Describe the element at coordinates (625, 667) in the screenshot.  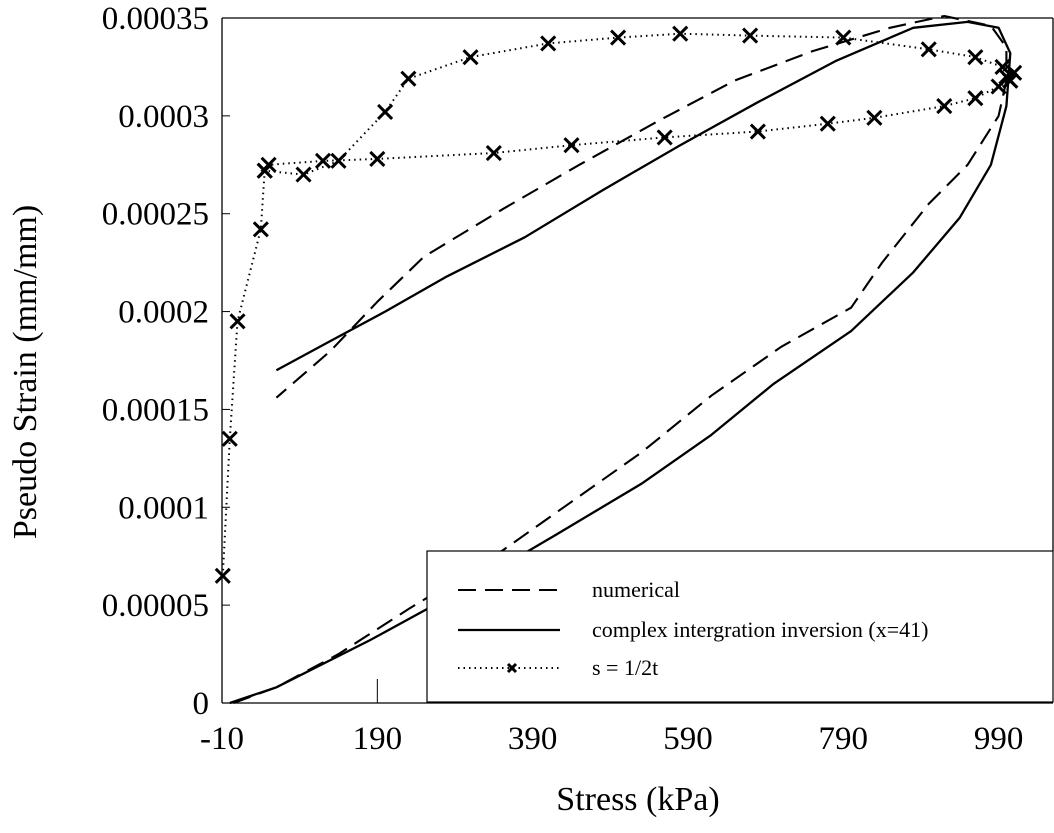
I see `legend-label: s = 1/2t` at that location.